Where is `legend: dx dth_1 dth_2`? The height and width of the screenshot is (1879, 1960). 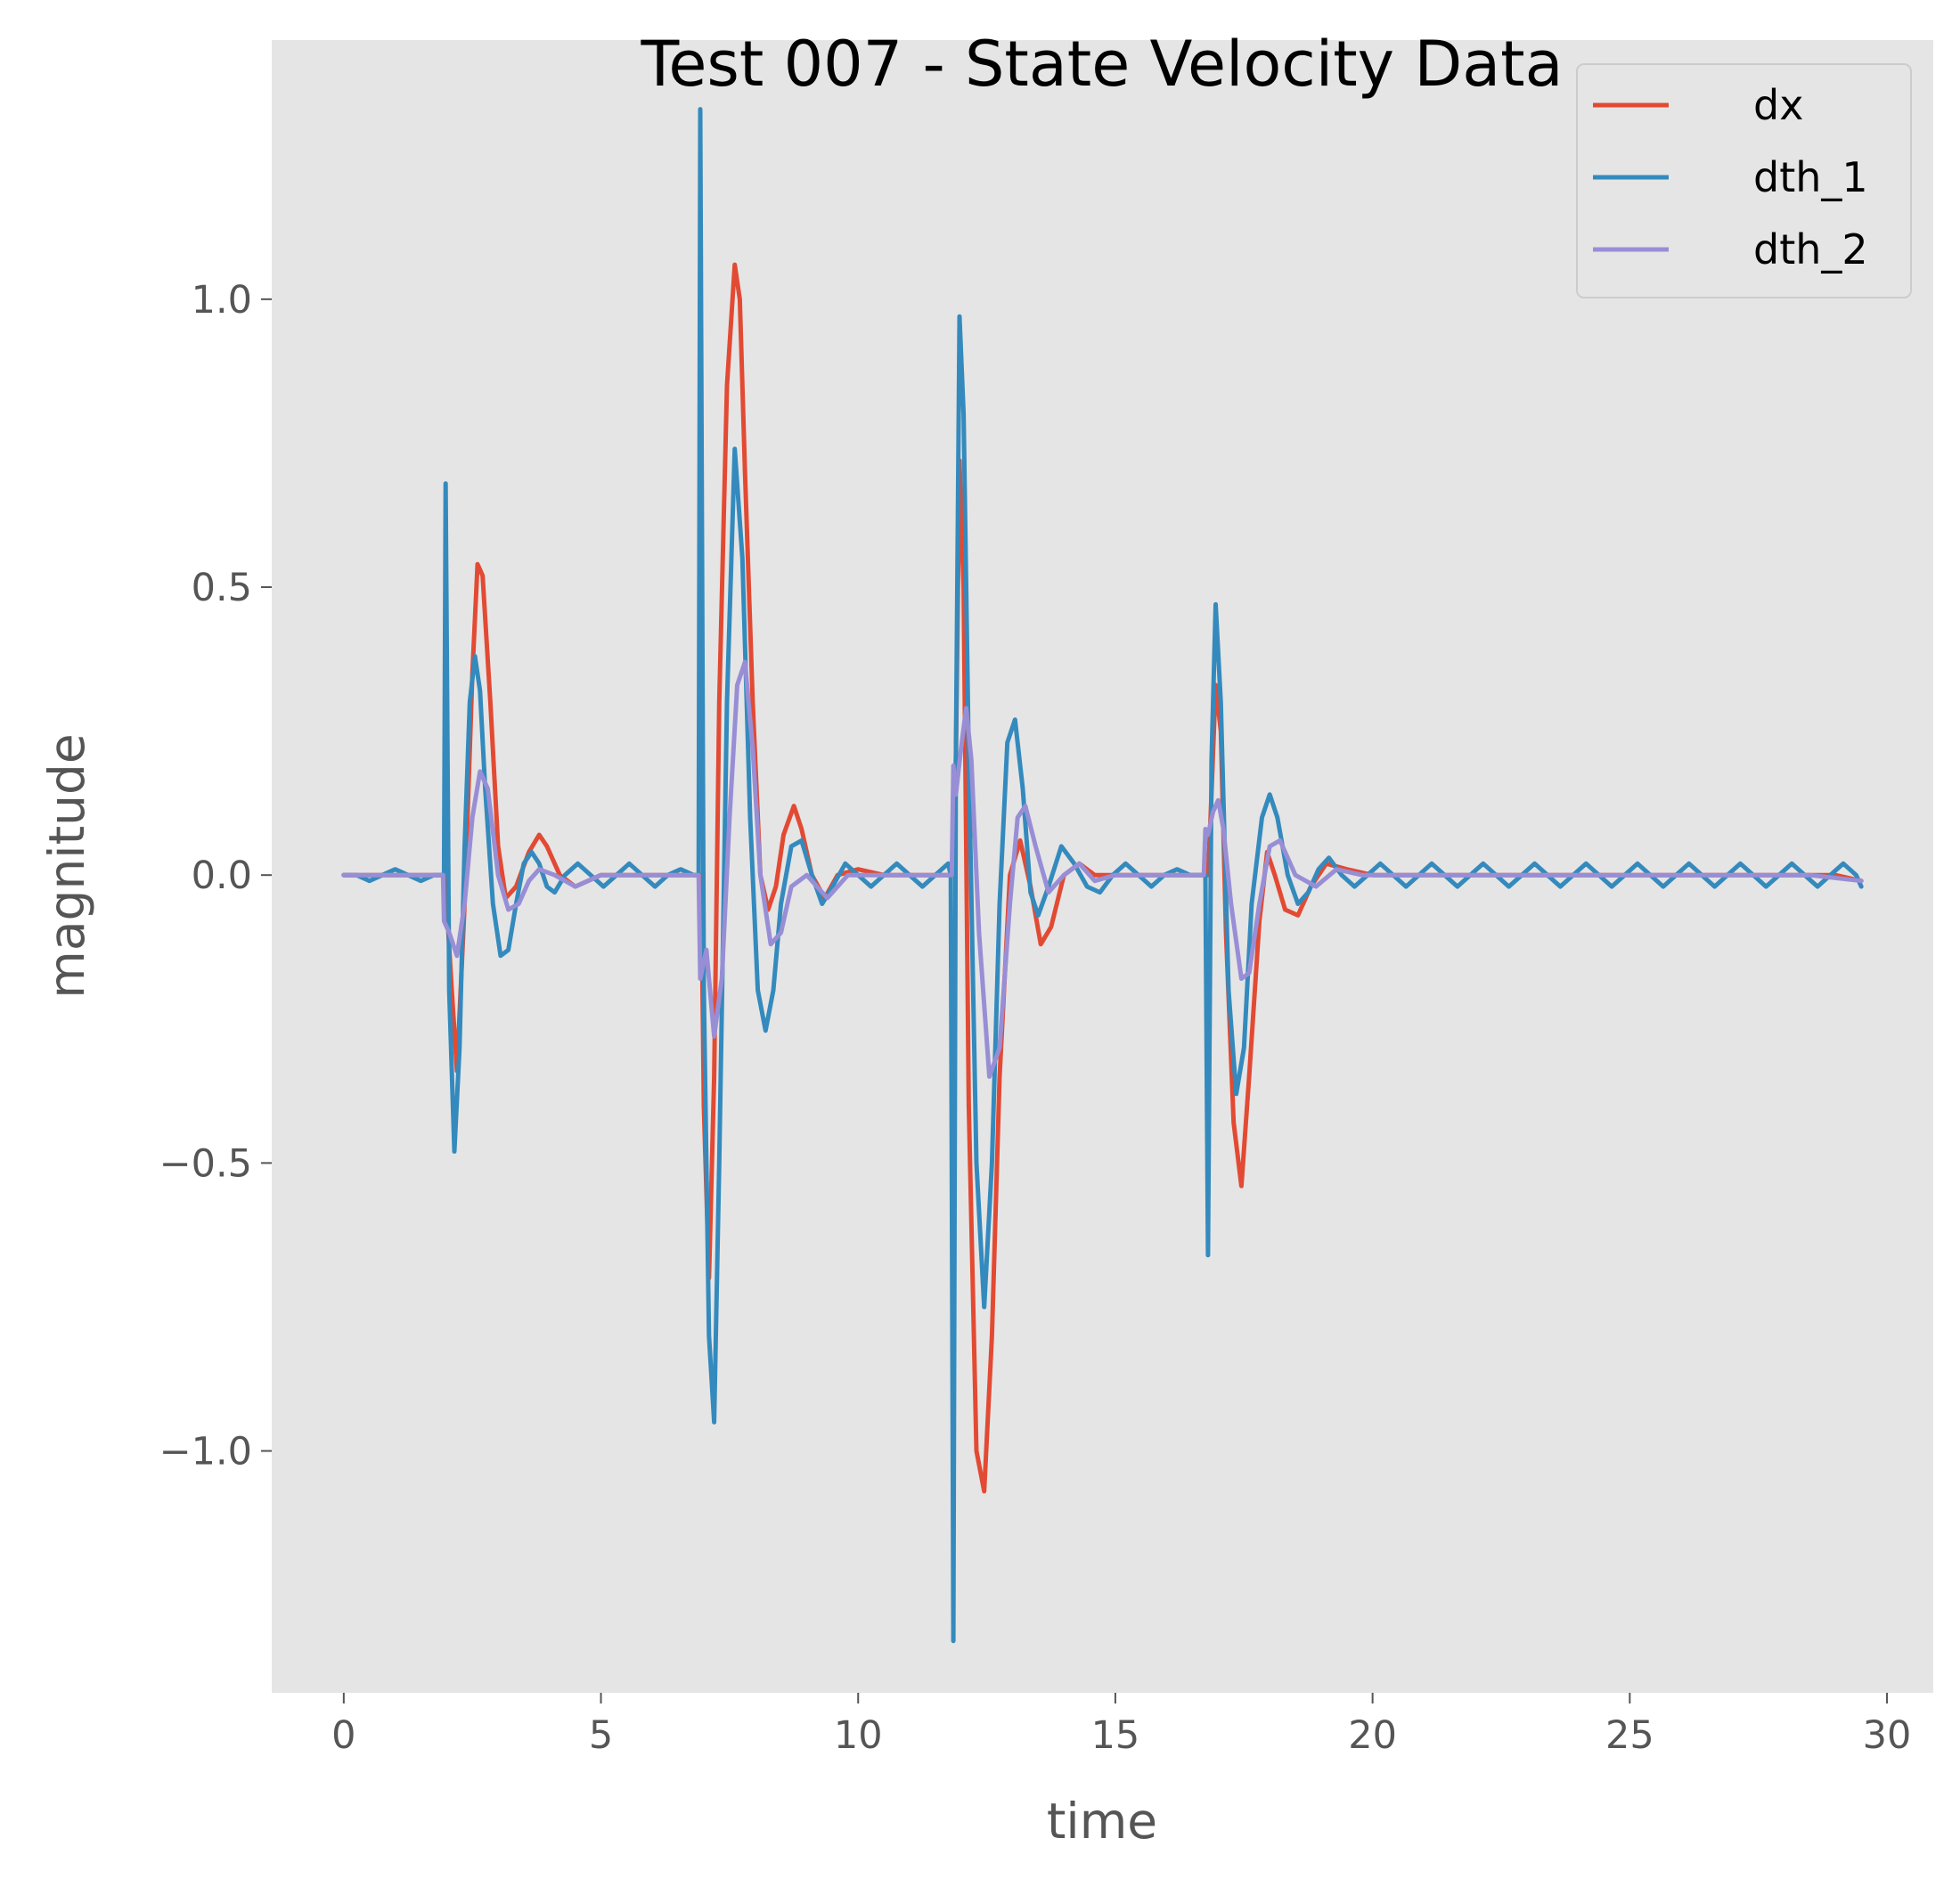
legend: dx dth_1 dth_2 is located at coordinates (1744, 180).